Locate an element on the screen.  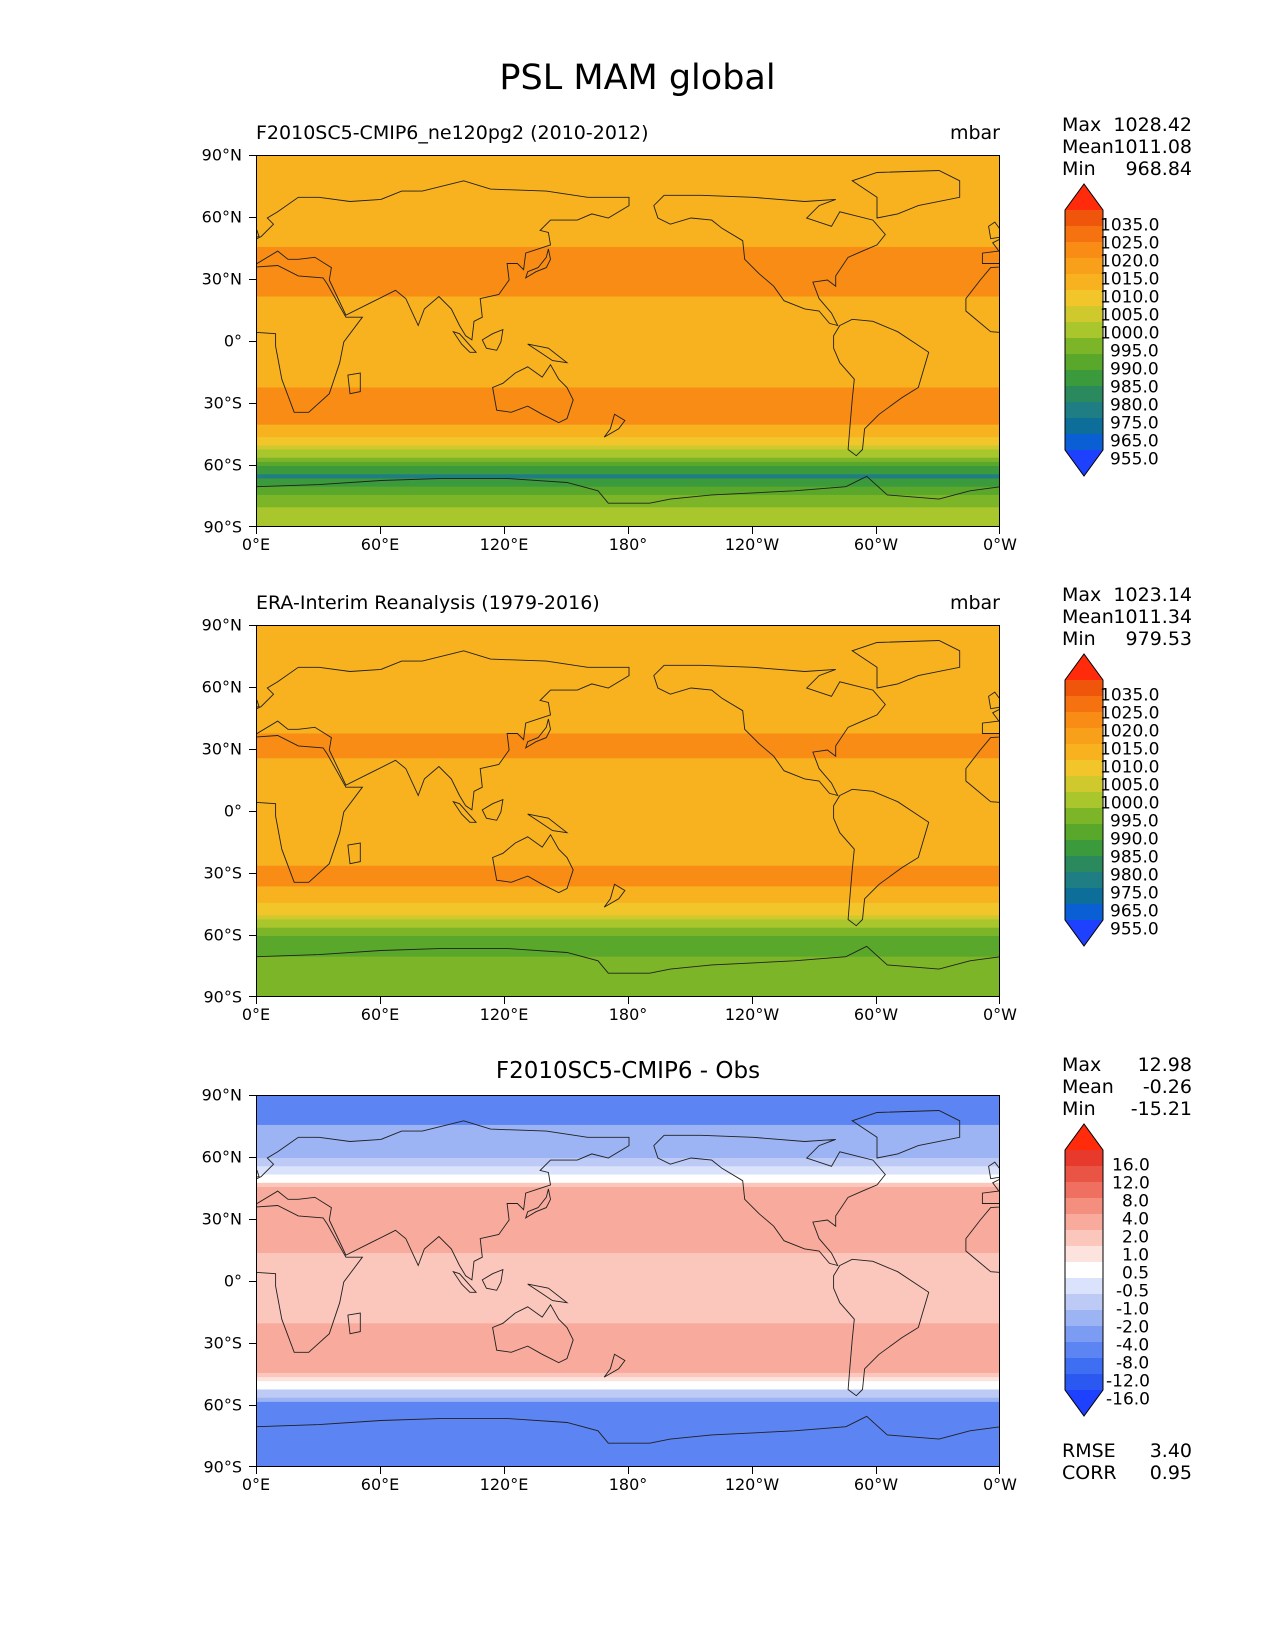
lat-label: 90°S is located at coordinates (222, 527).